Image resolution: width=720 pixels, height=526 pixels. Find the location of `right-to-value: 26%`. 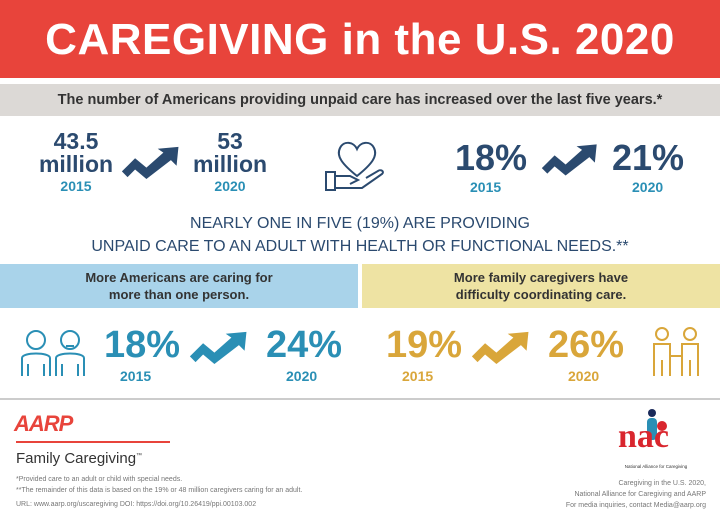

right-to-value: 26% is located at coordinates (586, 345).